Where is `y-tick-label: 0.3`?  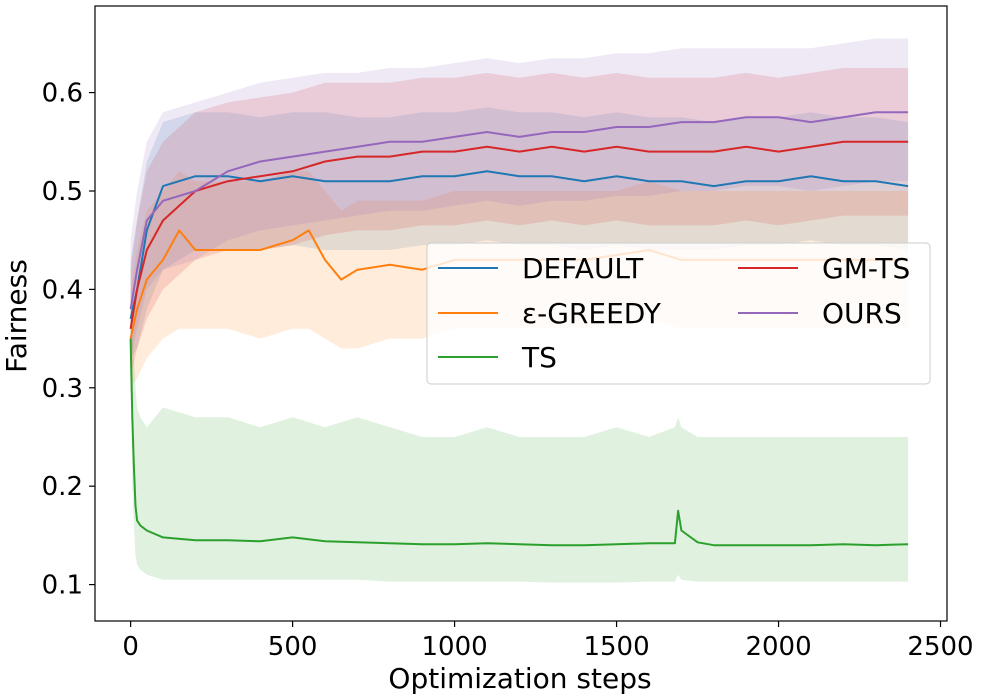 y-tick-label: 0.3 is located at coordinates (62, 389).